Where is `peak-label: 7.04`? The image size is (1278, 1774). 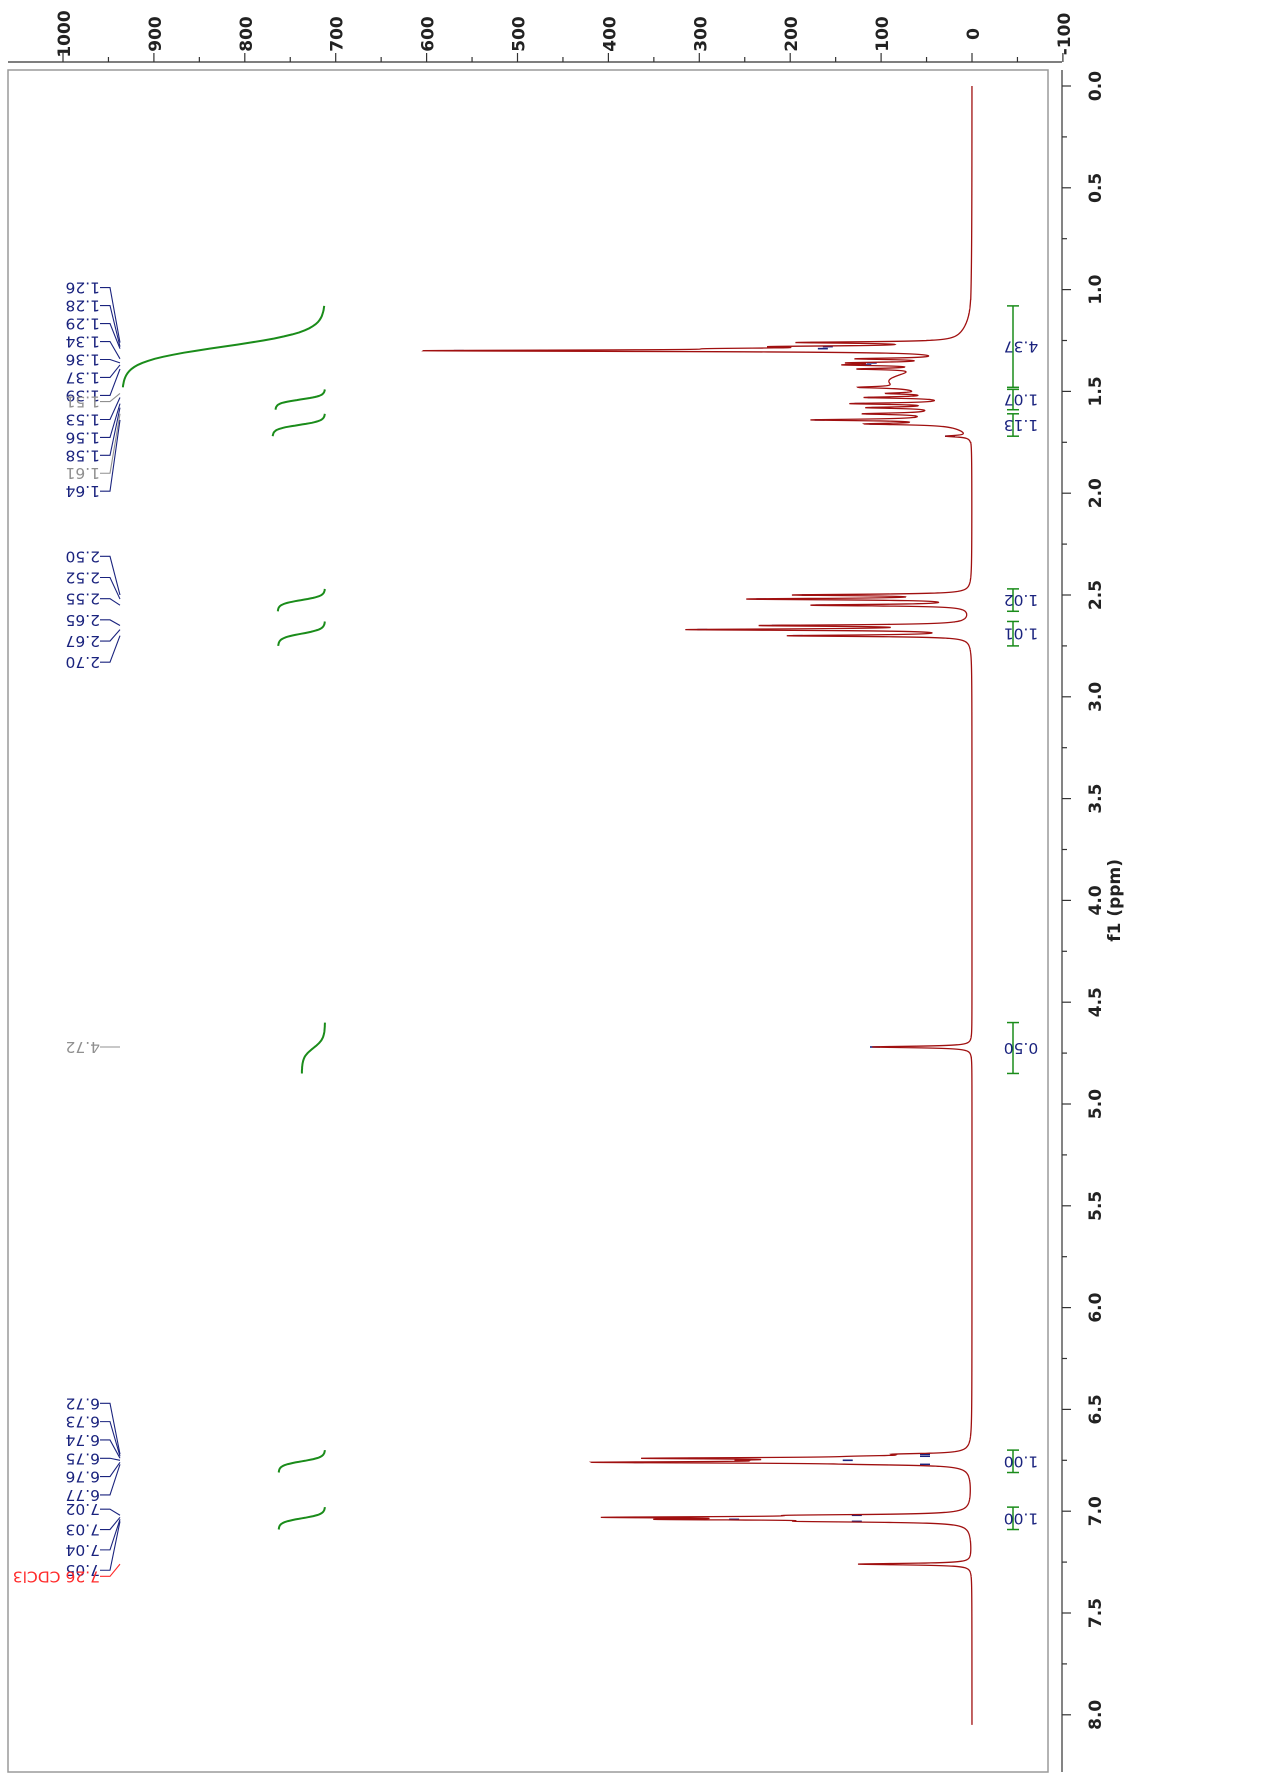 peak-label: 7.04 is located at coordinates (82, 1550).